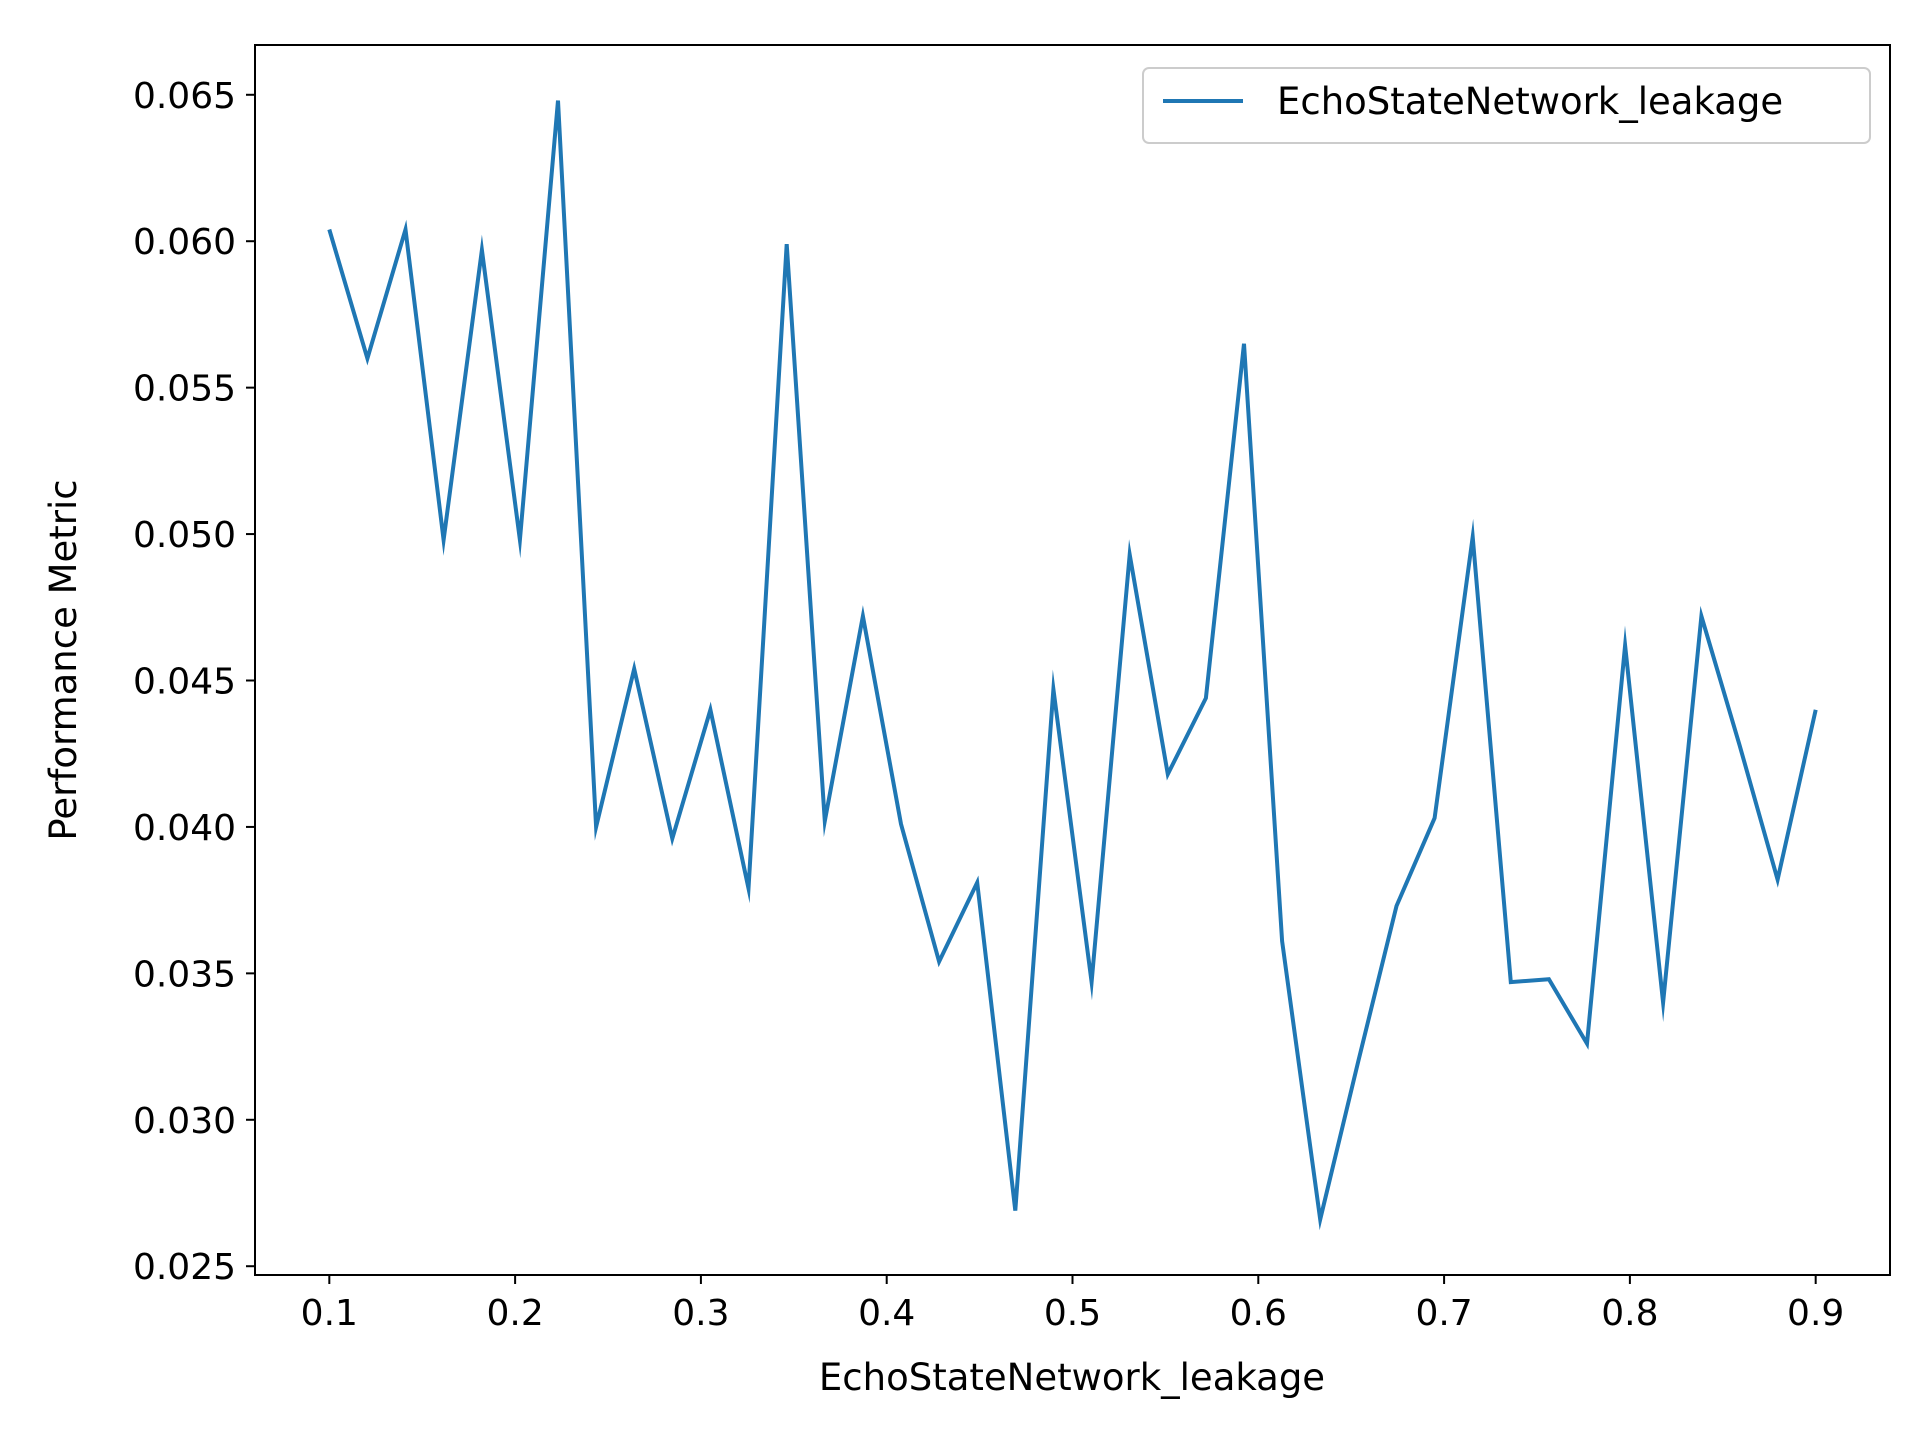 The width and height of the screenshot is (1920, 1440). Describe the element at coordinates (184, 389) in the screenshot. I see `y-tick-label: 0.055` at that location.